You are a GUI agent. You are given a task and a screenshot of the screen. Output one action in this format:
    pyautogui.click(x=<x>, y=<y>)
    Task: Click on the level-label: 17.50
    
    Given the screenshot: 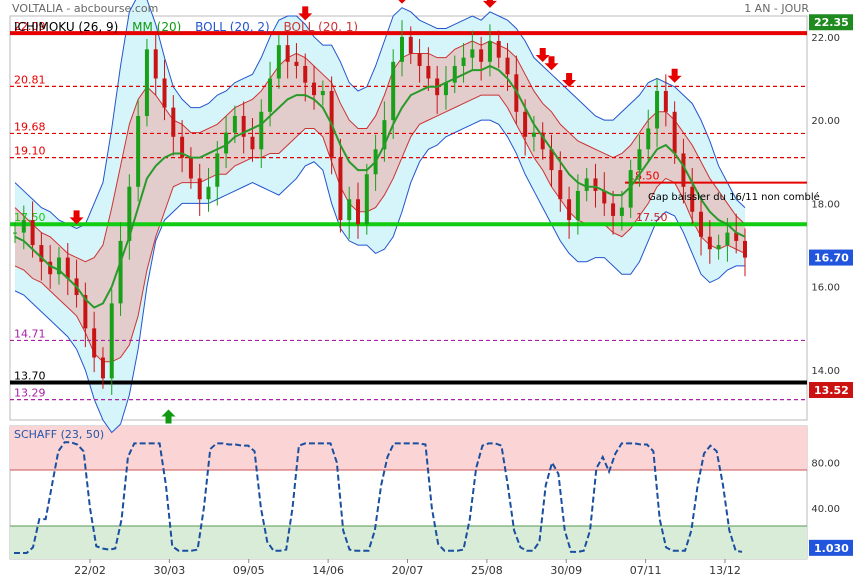 What is the action you would take?
    pyautogui.click(x=30, y=217)
    